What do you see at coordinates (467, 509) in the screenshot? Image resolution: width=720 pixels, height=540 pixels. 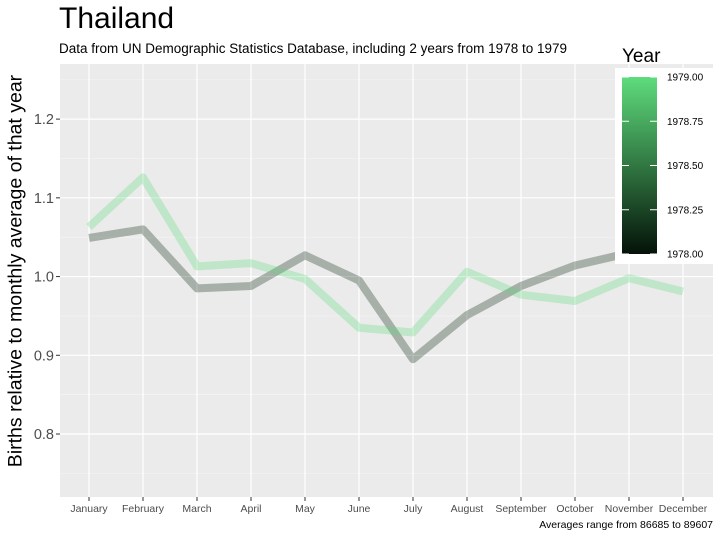 I see `x-tick-label: August` at bounding box center [467, 509].